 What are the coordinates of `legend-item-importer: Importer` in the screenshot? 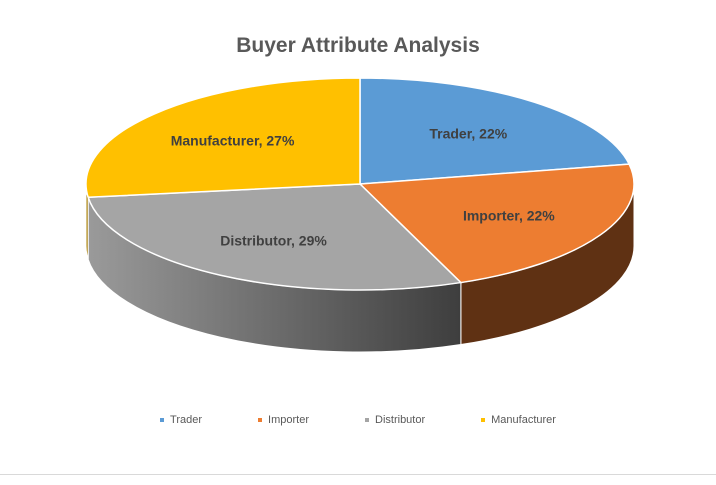 It's located at (283, 420).